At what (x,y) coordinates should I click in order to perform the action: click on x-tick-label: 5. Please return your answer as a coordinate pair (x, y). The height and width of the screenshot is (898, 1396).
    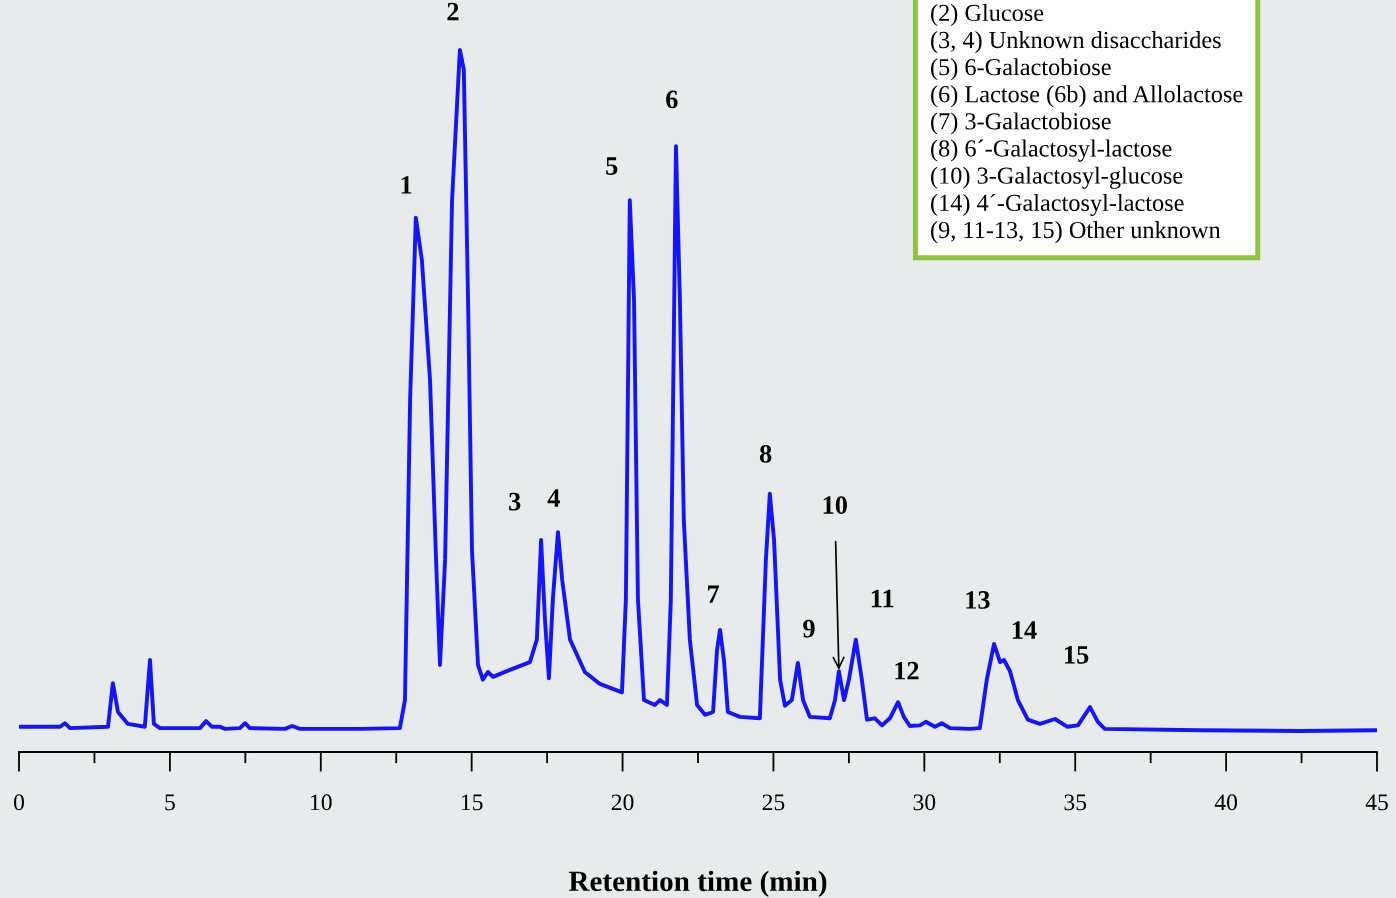
    Looking at the image, I should click on (170, 802).